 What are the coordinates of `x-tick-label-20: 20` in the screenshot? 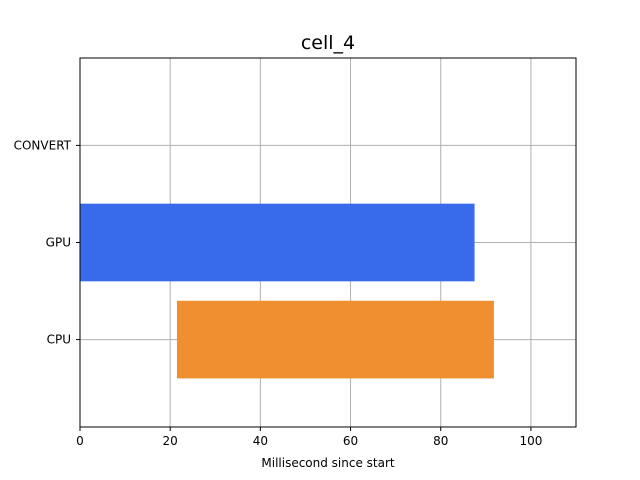 It's located at (170, 441).